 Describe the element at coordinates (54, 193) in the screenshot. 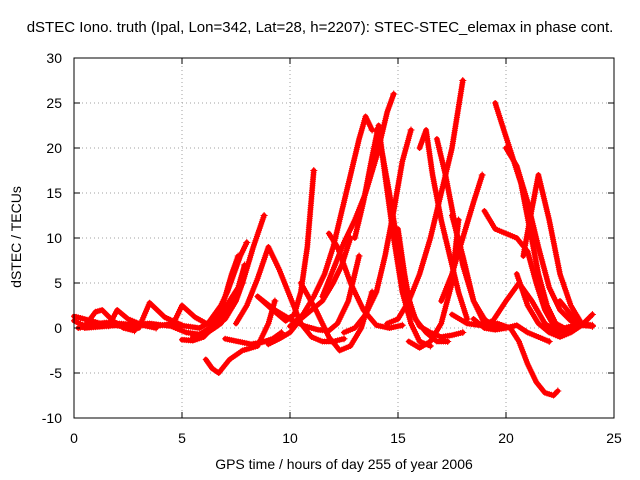

I see `y-tick-label: 15` at that location.